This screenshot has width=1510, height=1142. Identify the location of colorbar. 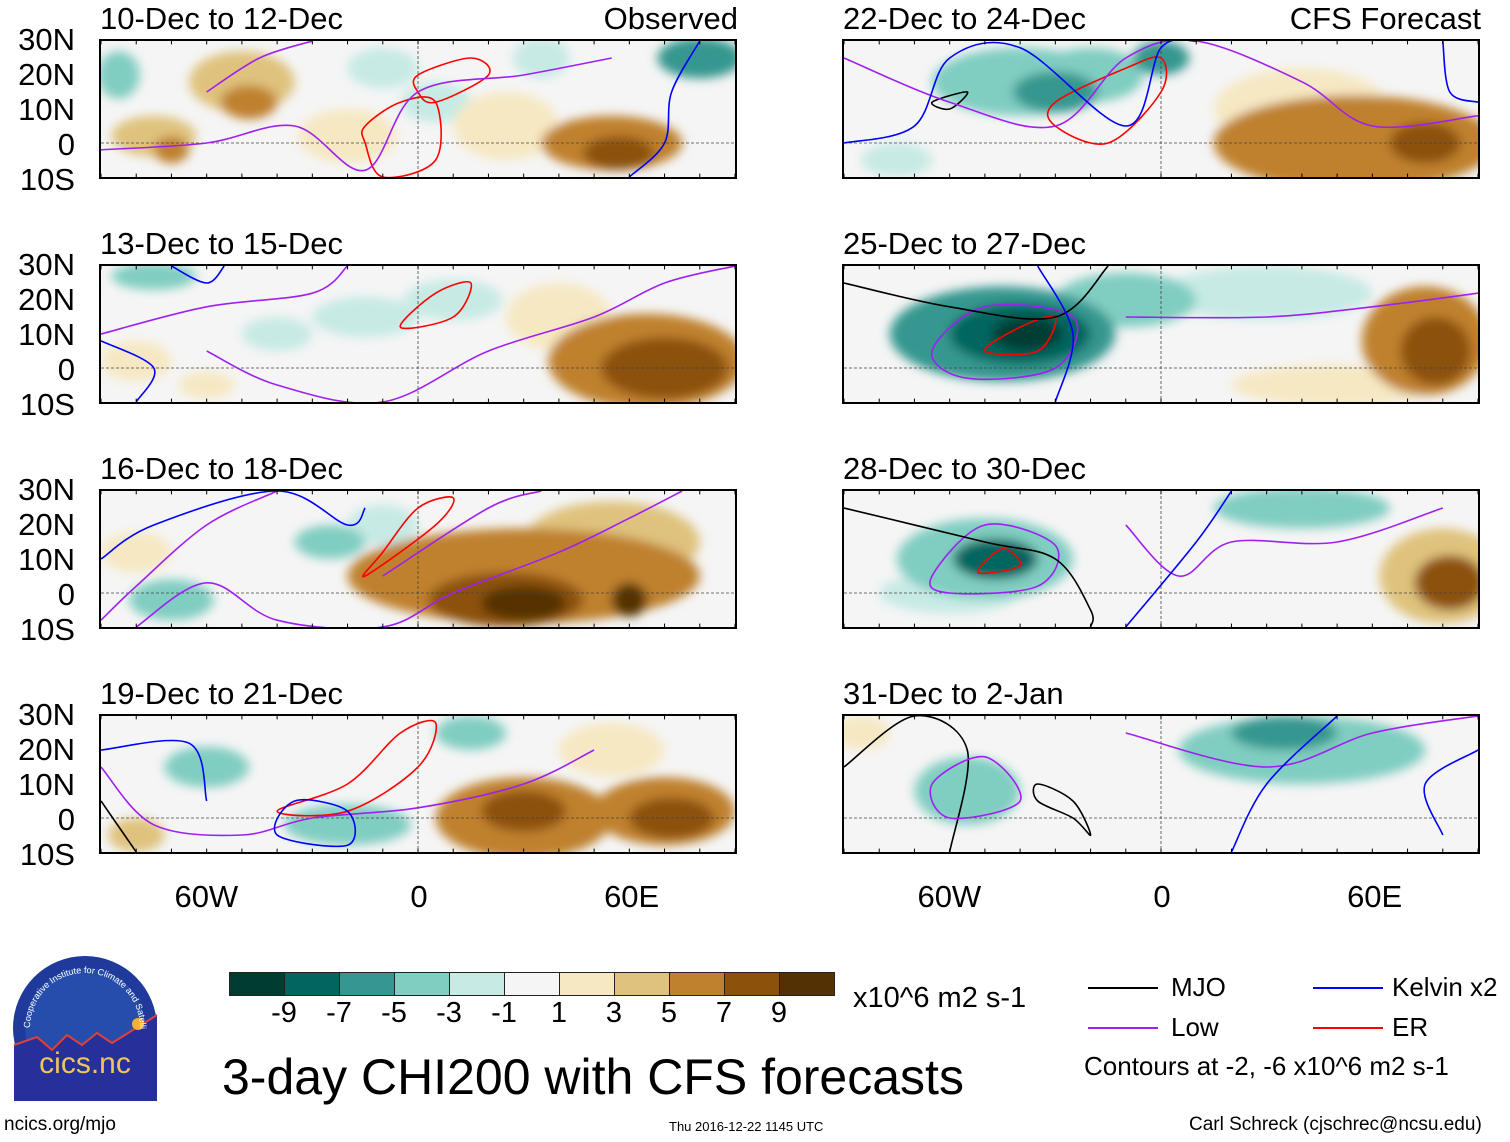
(532, 984).